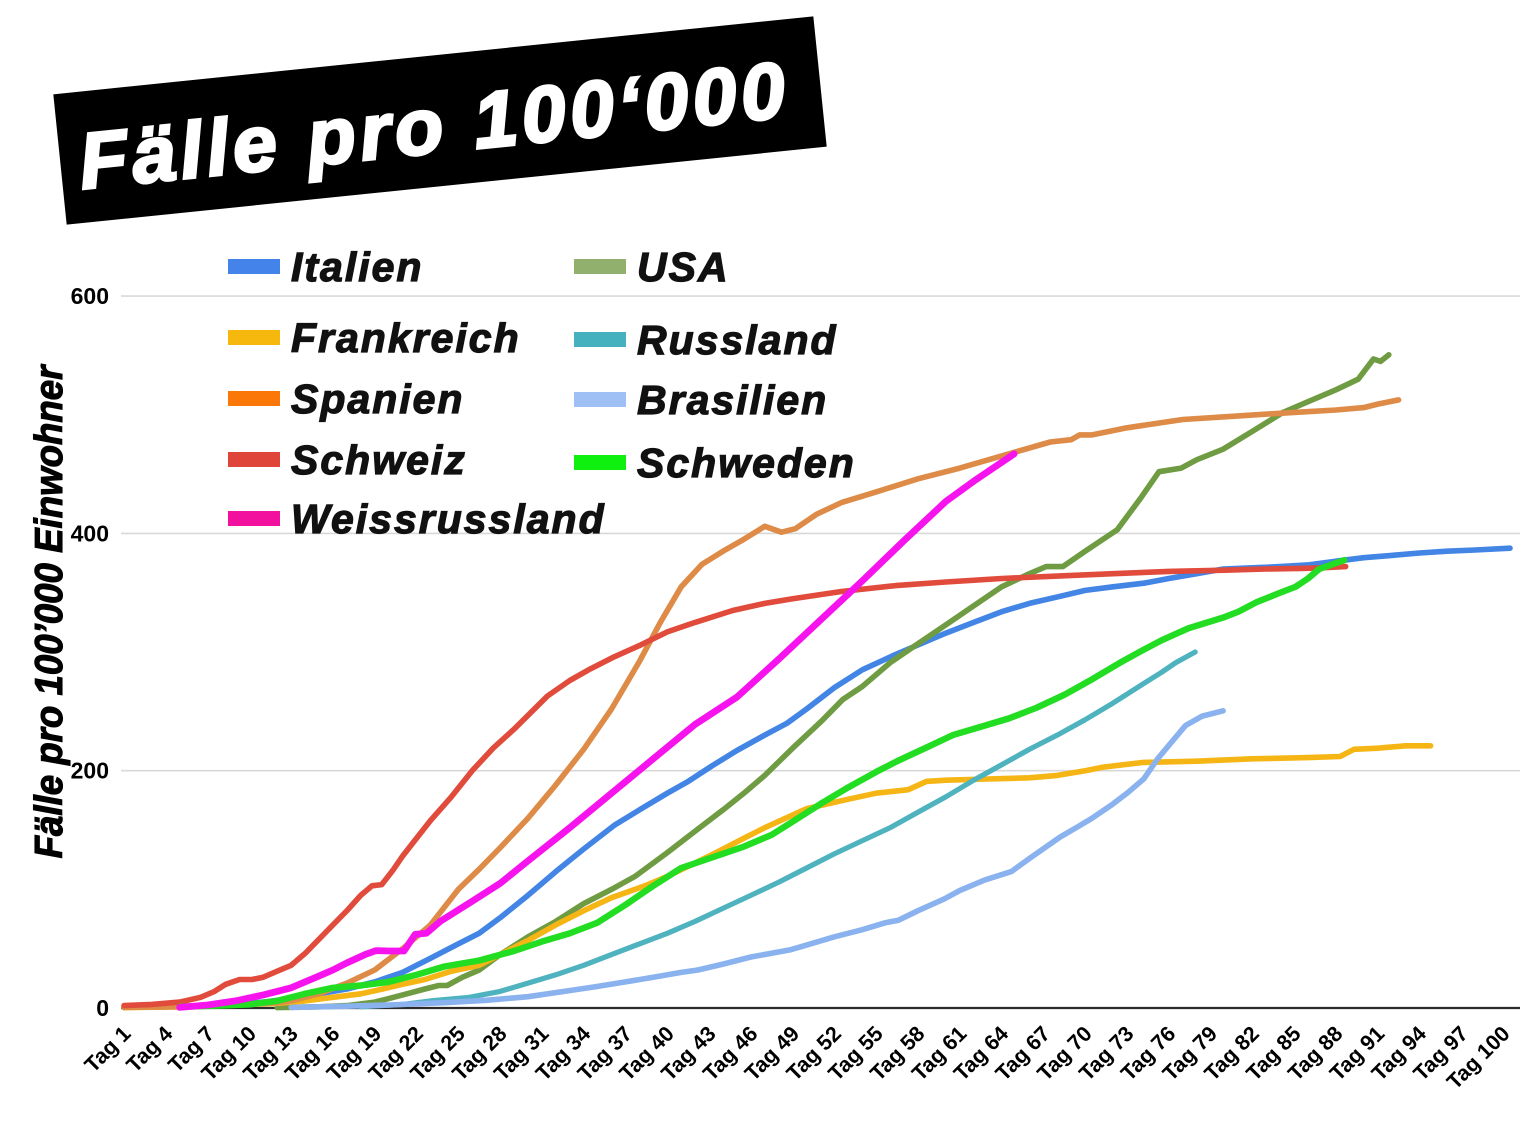 The image size is (1536, 1130). What do you see at coordinates (108, 1050) in the screenshot?
I see `svg-text: Tag 1` at bounding box center [108, 1050].